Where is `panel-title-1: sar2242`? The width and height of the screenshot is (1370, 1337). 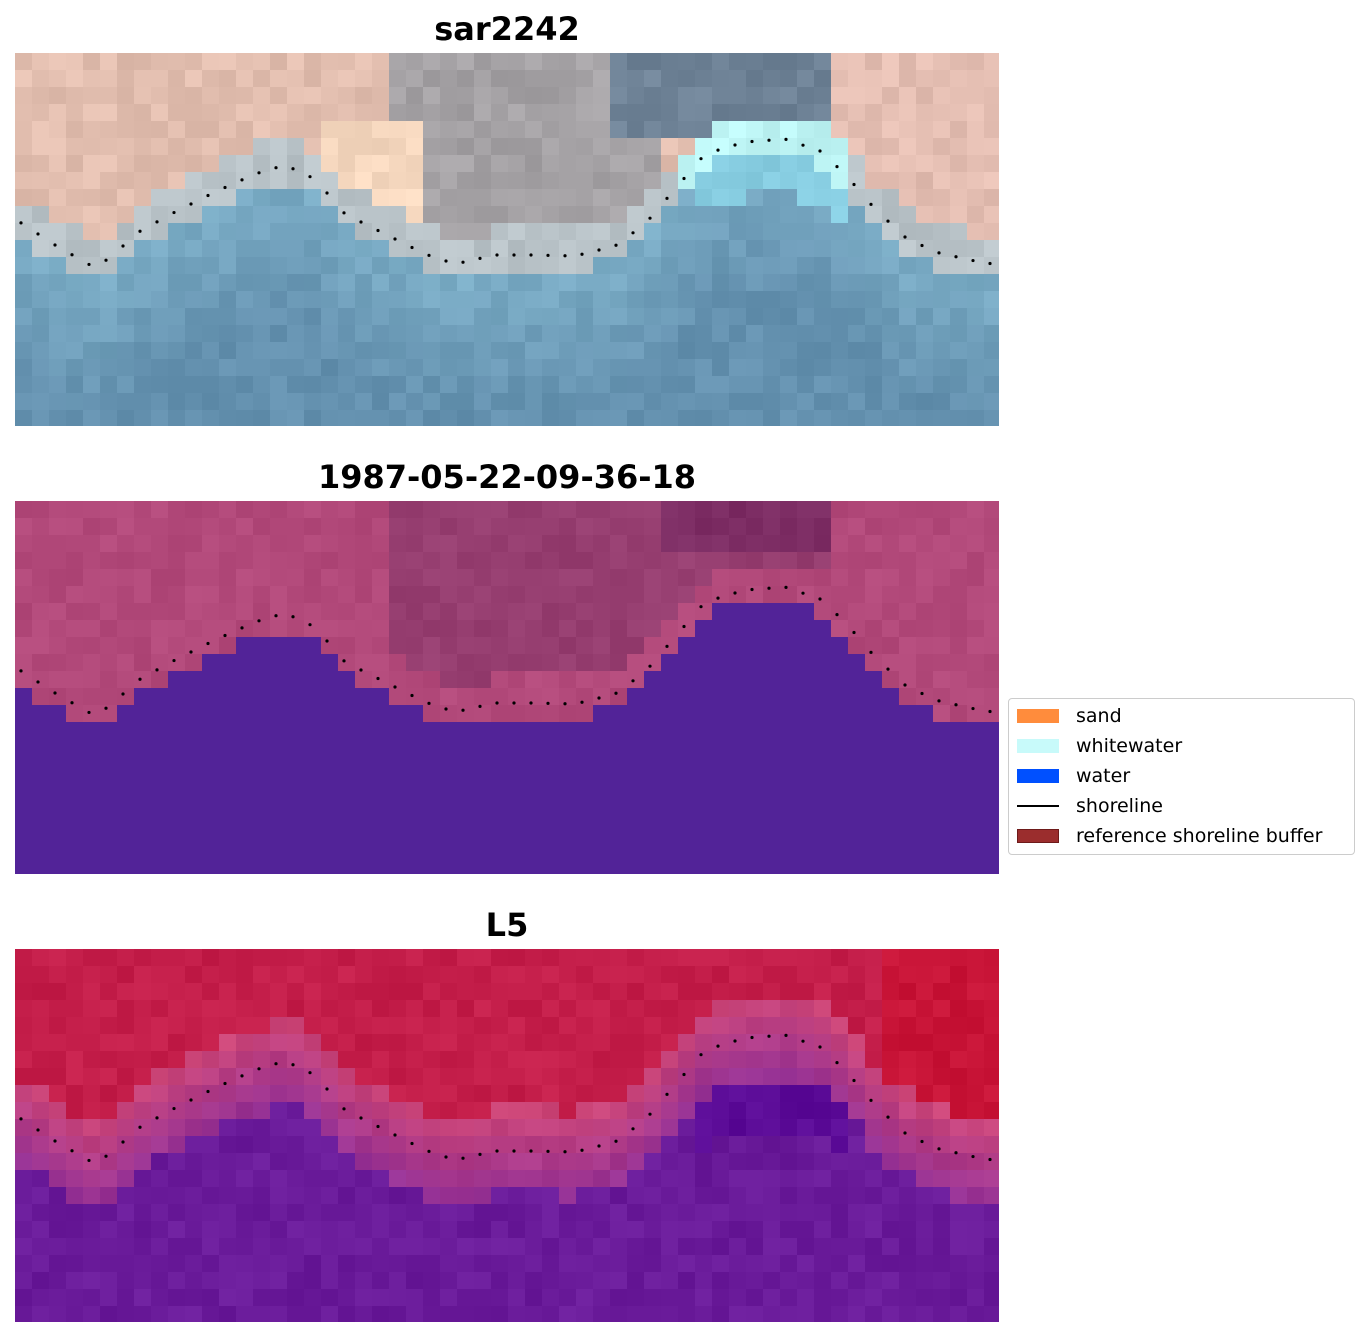 panel-title-1: sar2242 is located at coordinates (507, 29).